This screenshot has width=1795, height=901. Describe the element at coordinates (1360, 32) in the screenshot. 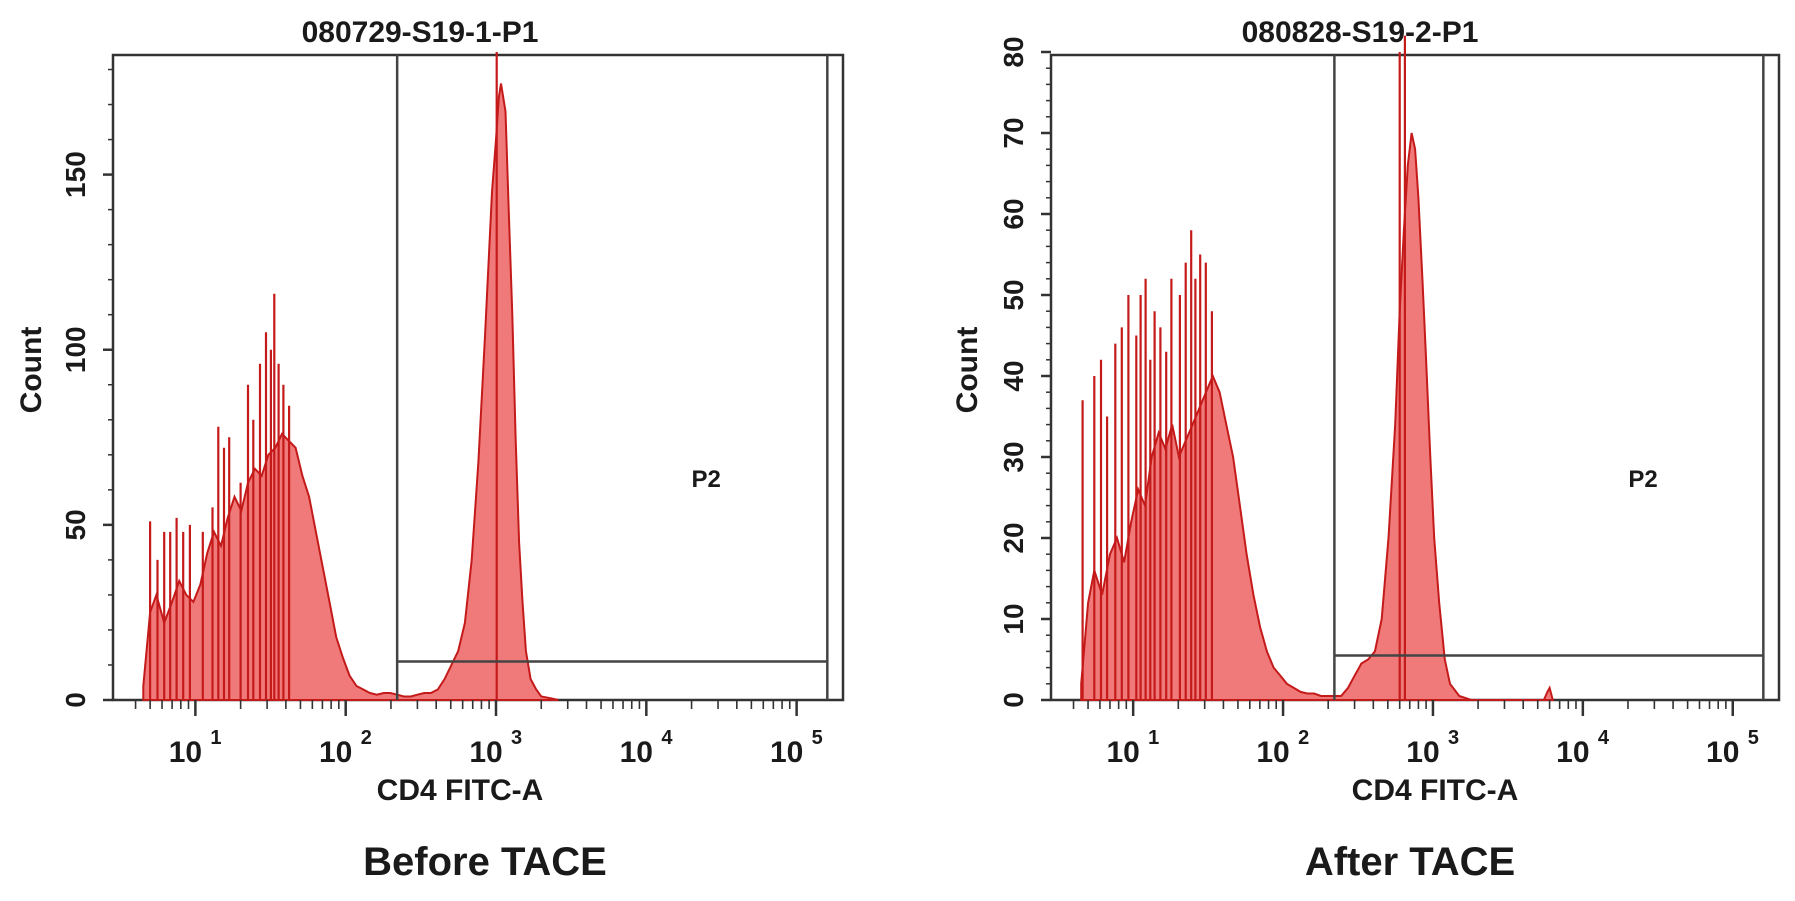

I see `chart-title: 080828-S19-2-P1` at that location.